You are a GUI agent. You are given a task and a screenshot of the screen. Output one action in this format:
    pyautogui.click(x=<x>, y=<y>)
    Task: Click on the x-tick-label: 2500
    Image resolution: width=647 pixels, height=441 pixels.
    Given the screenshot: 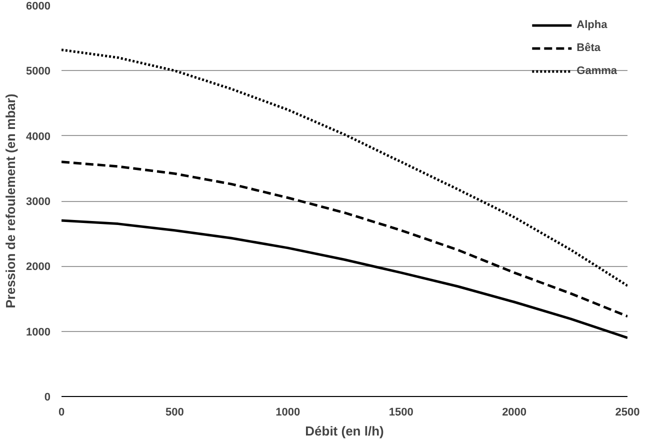 What is the action you would take?
    pyautogui.click(x=627, y=412)
    